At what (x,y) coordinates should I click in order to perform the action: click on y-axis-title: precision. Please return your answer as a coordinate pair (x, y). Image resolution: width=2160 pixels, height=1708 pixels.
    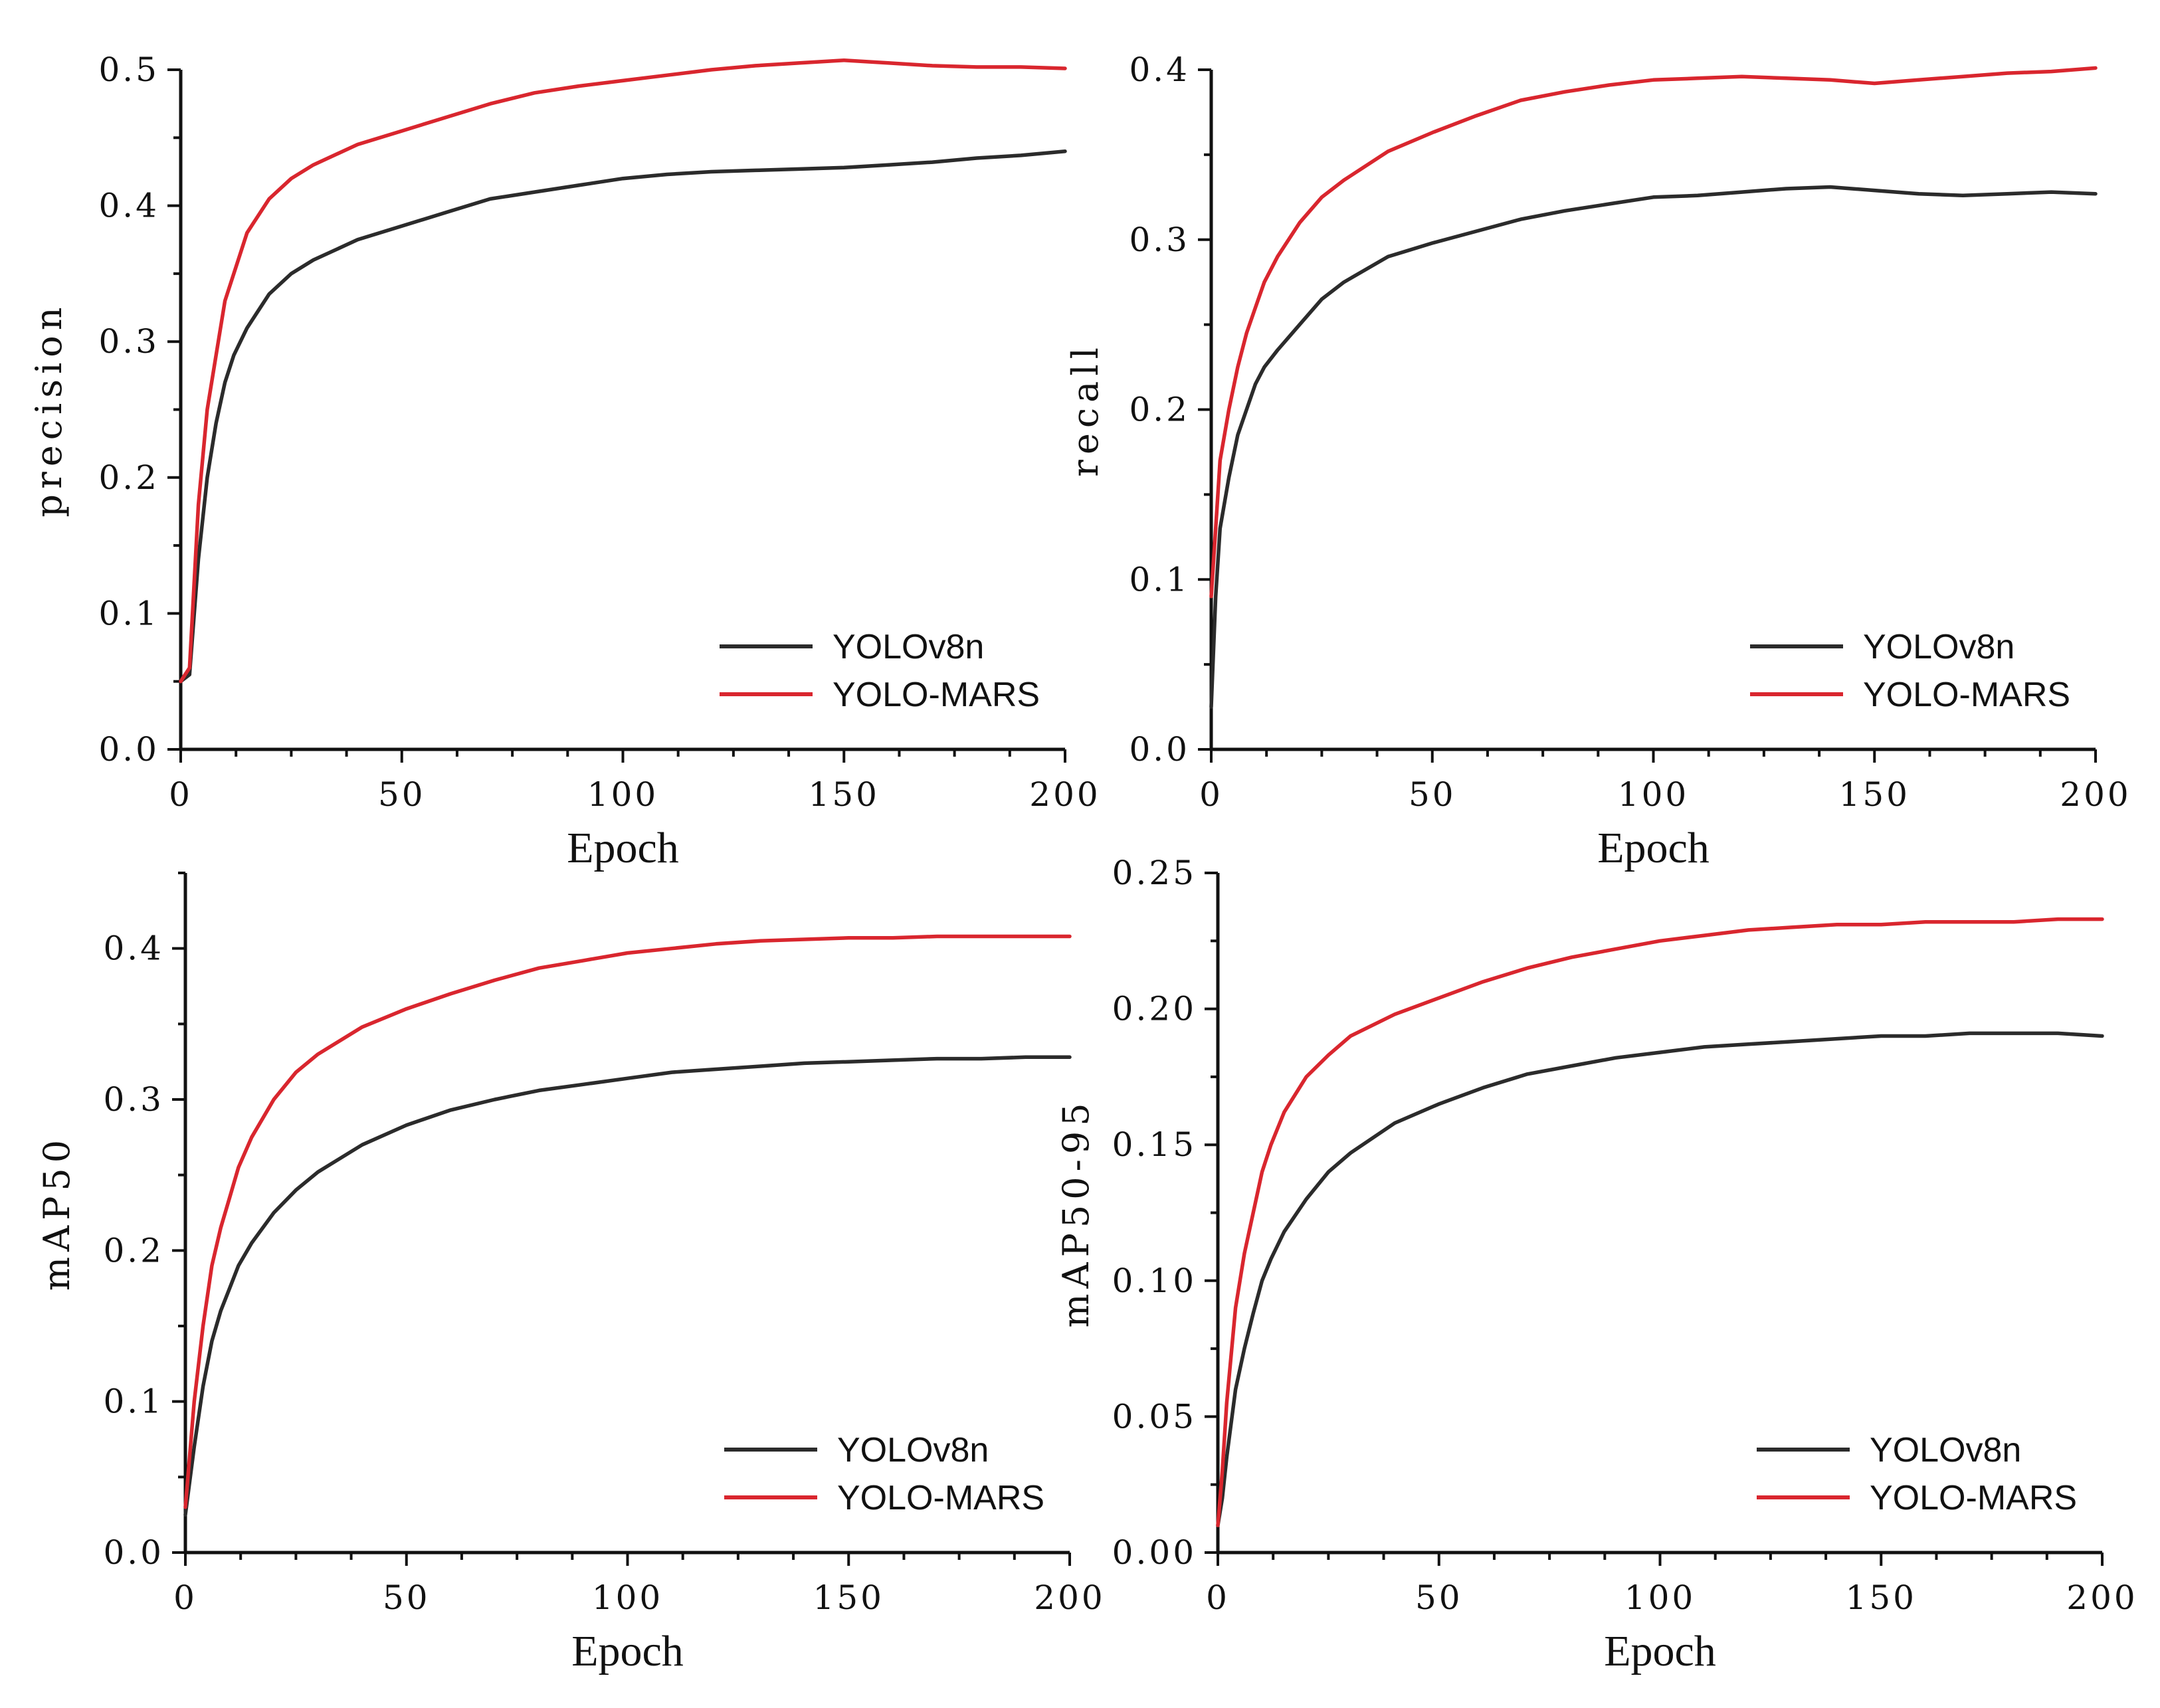
    Looking at the image, I should click on (49, 410).